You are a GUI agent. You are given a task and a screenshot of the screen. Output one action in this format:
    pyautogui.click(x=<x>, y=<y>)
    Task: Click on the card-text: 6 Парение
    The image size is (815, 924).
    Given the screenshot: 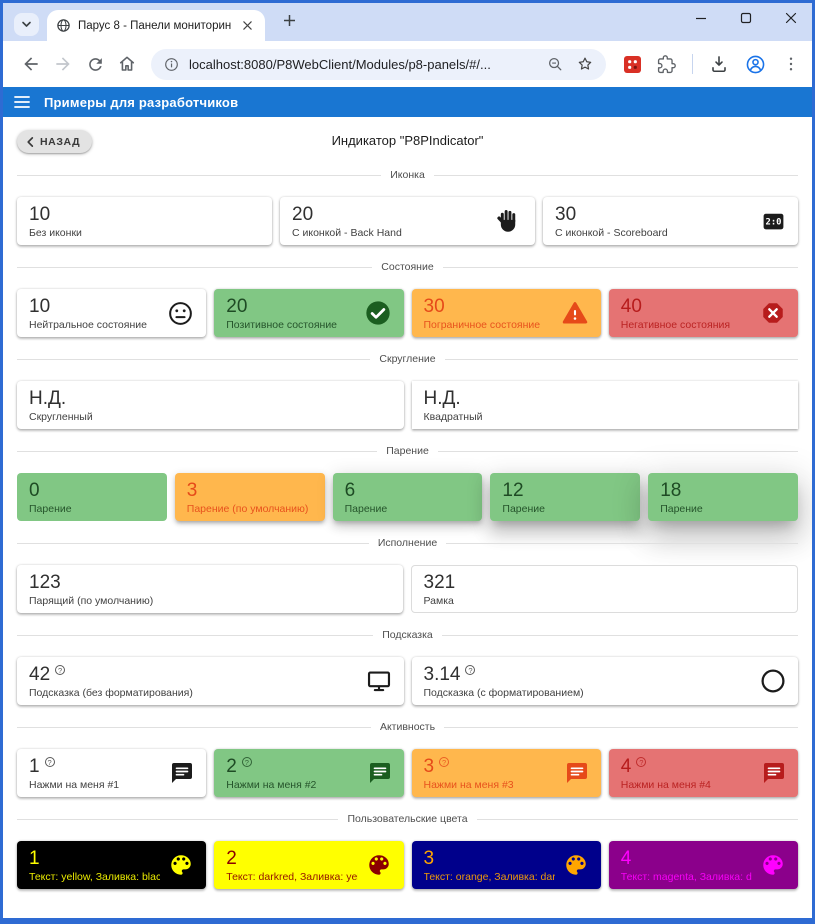 What is the action you would take?
    pyautogui.click(x=408, y=497)
    